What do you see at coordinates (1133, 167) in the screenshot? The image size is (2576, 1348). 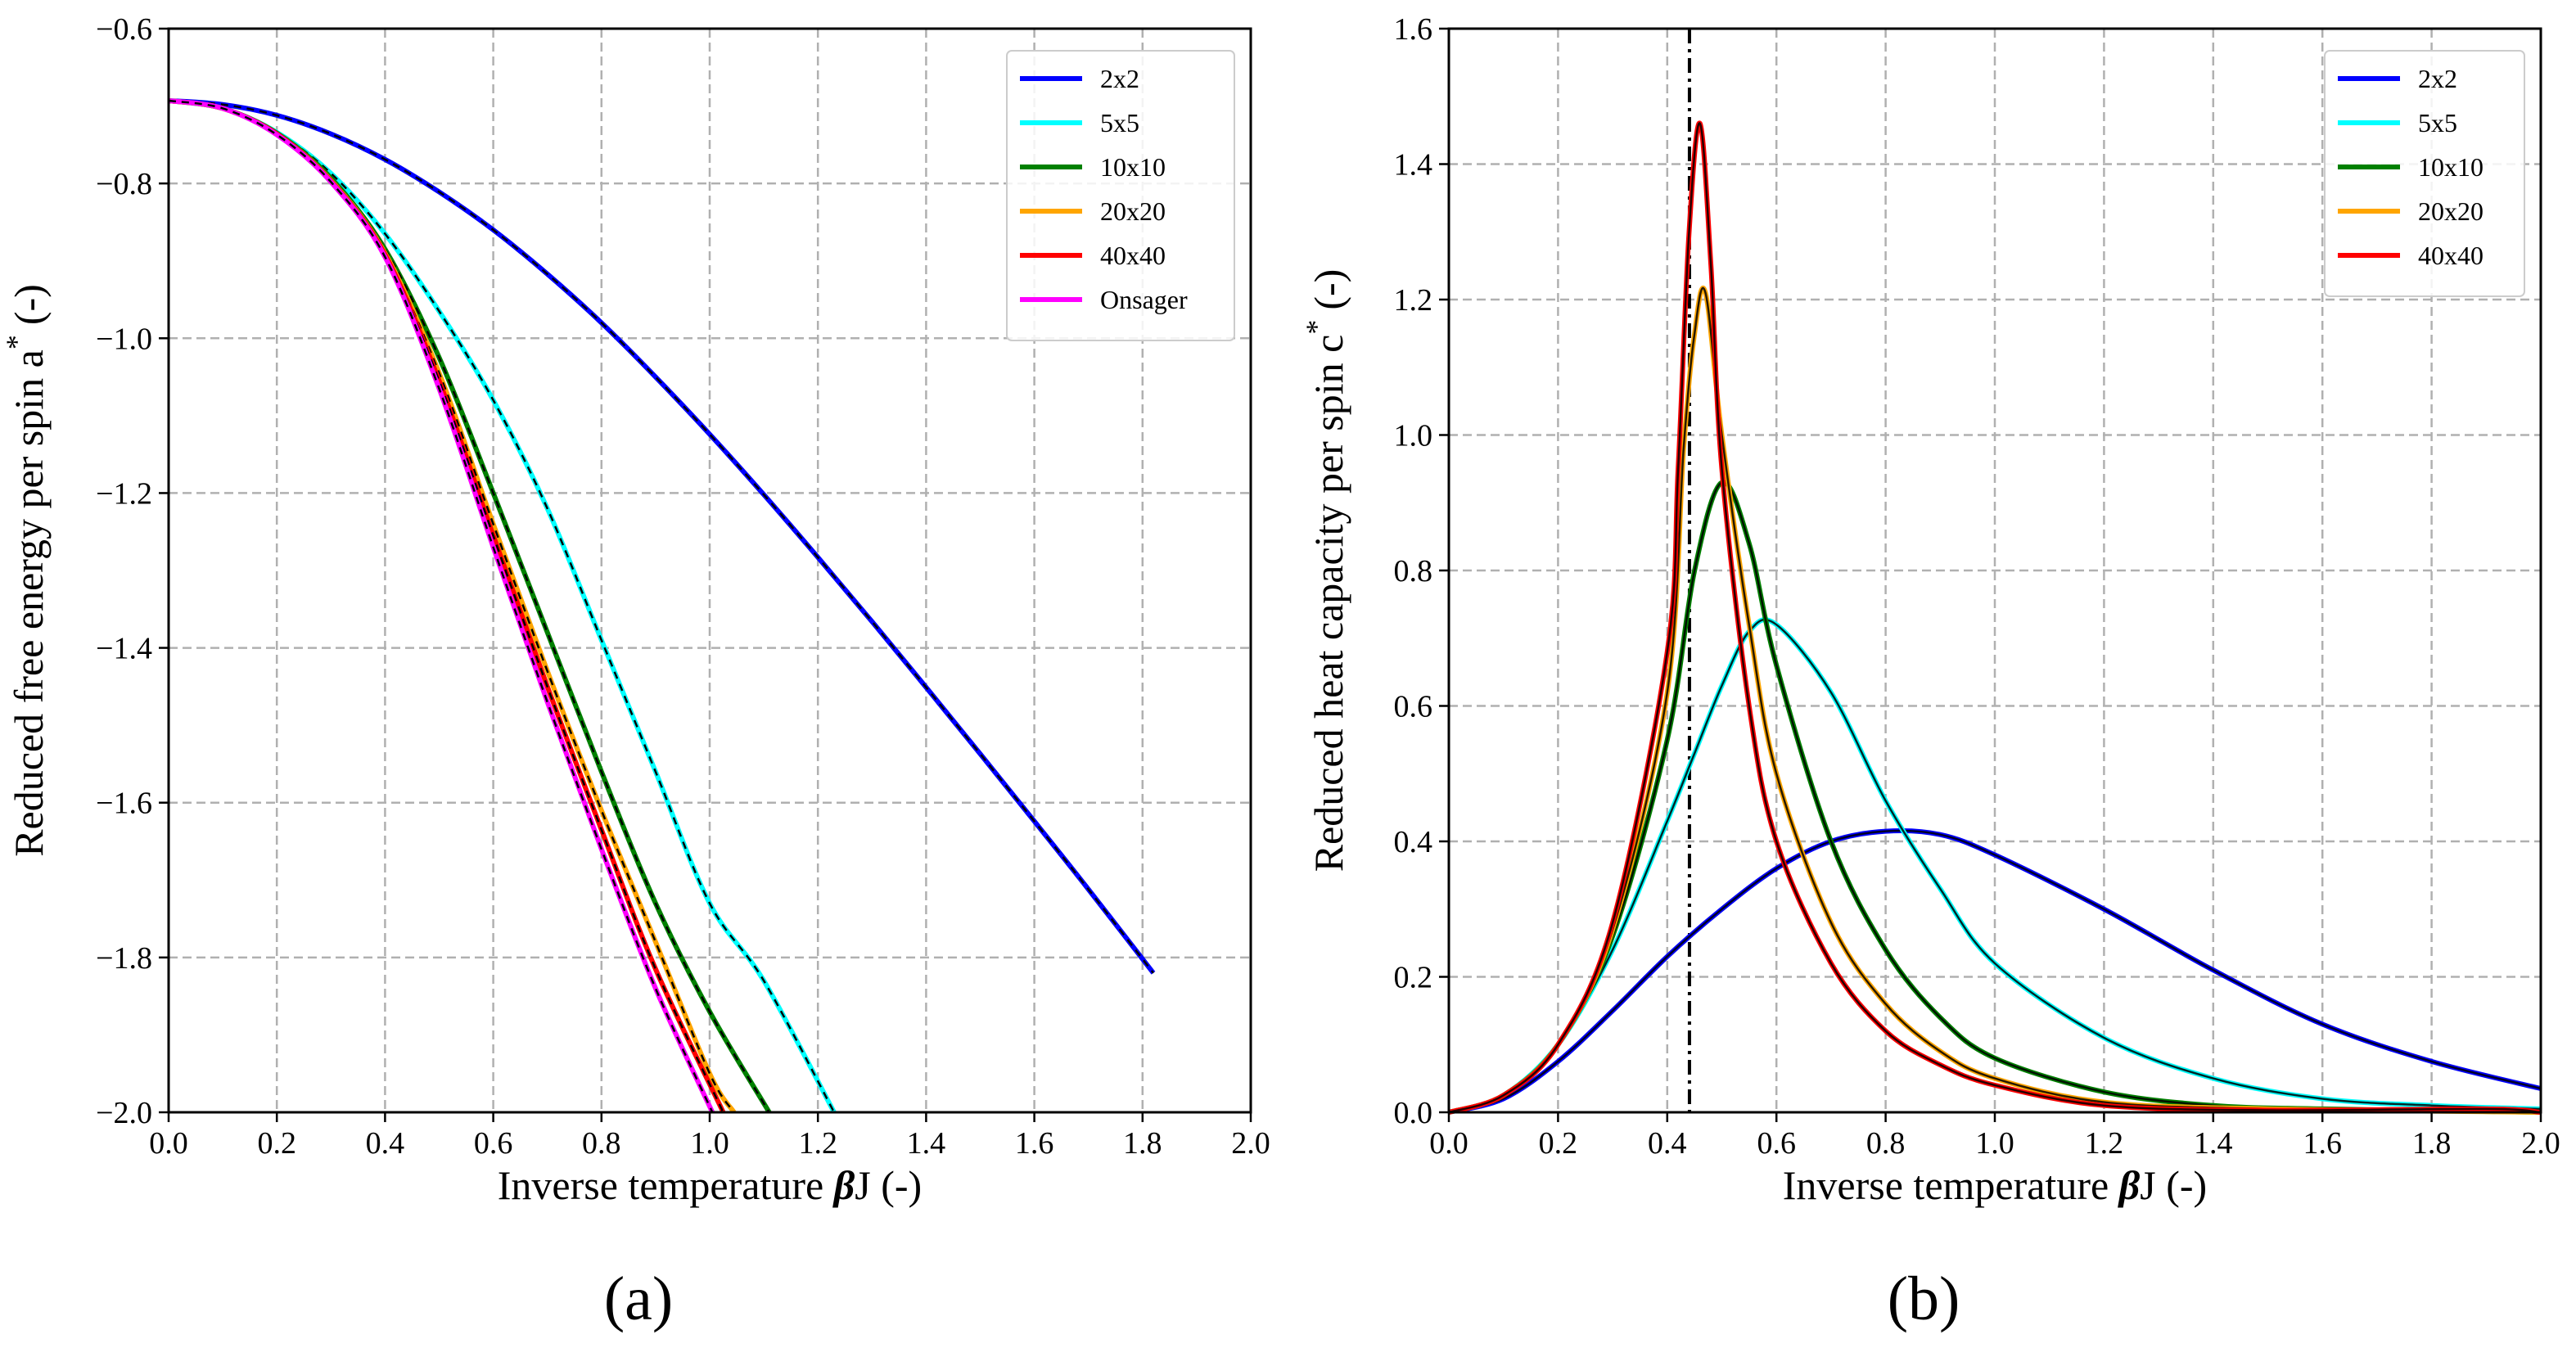 I see `panel-a-legend-label-10x10: 10x10` at bounding box center [1133, 167].